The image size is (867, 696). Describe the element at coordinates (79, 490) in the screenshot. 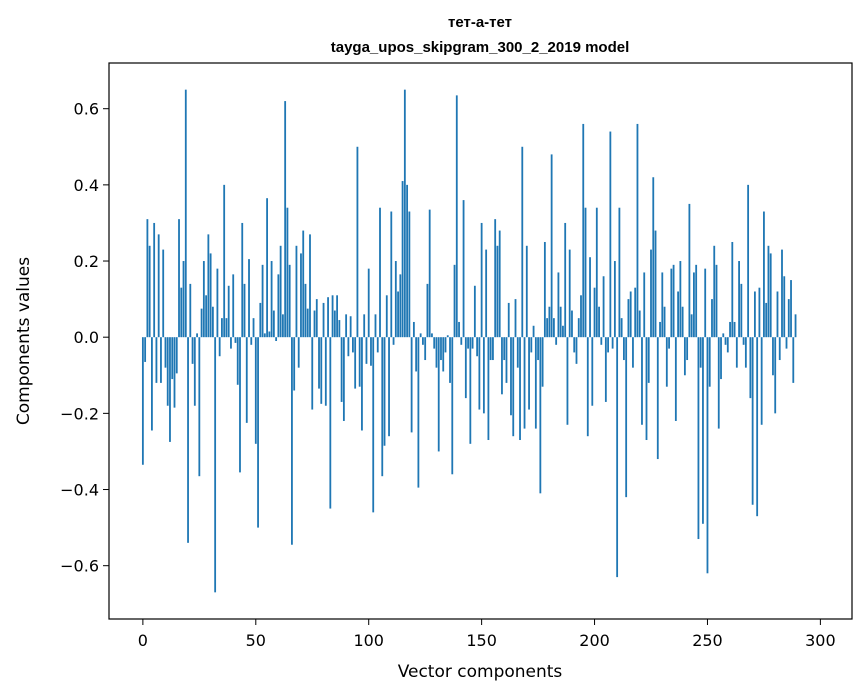

I see `y-tick-label-1: −0.4` at that location.